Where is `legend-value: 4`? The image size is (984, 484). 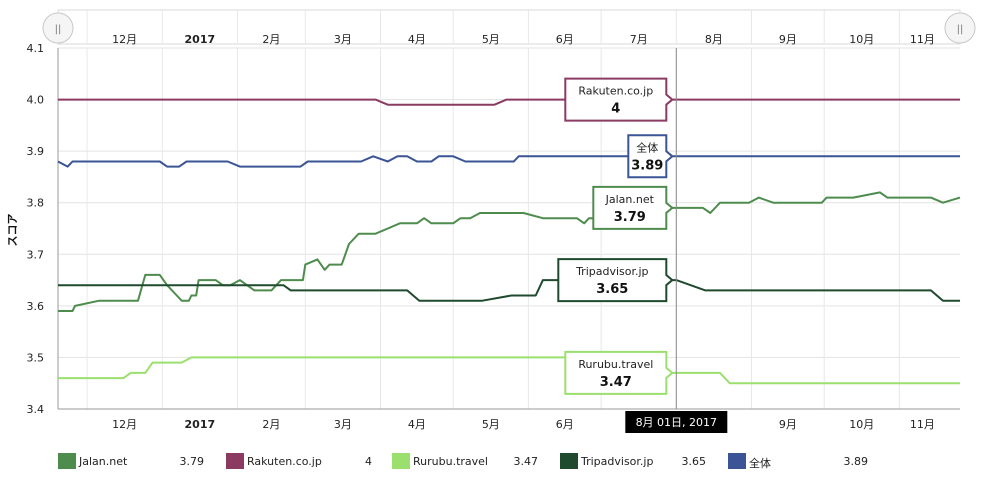
legend-value: 4 is located at coordinates (368, 461).